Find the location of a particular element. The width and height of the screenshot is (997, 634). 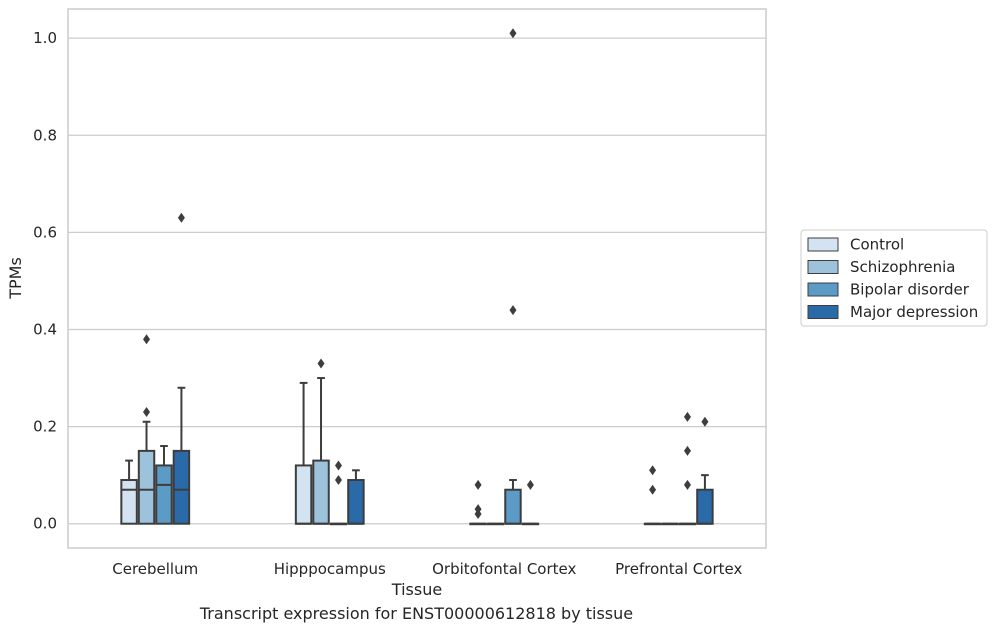

y-tick-label: 0.2 is located at coordinates (45, 427).